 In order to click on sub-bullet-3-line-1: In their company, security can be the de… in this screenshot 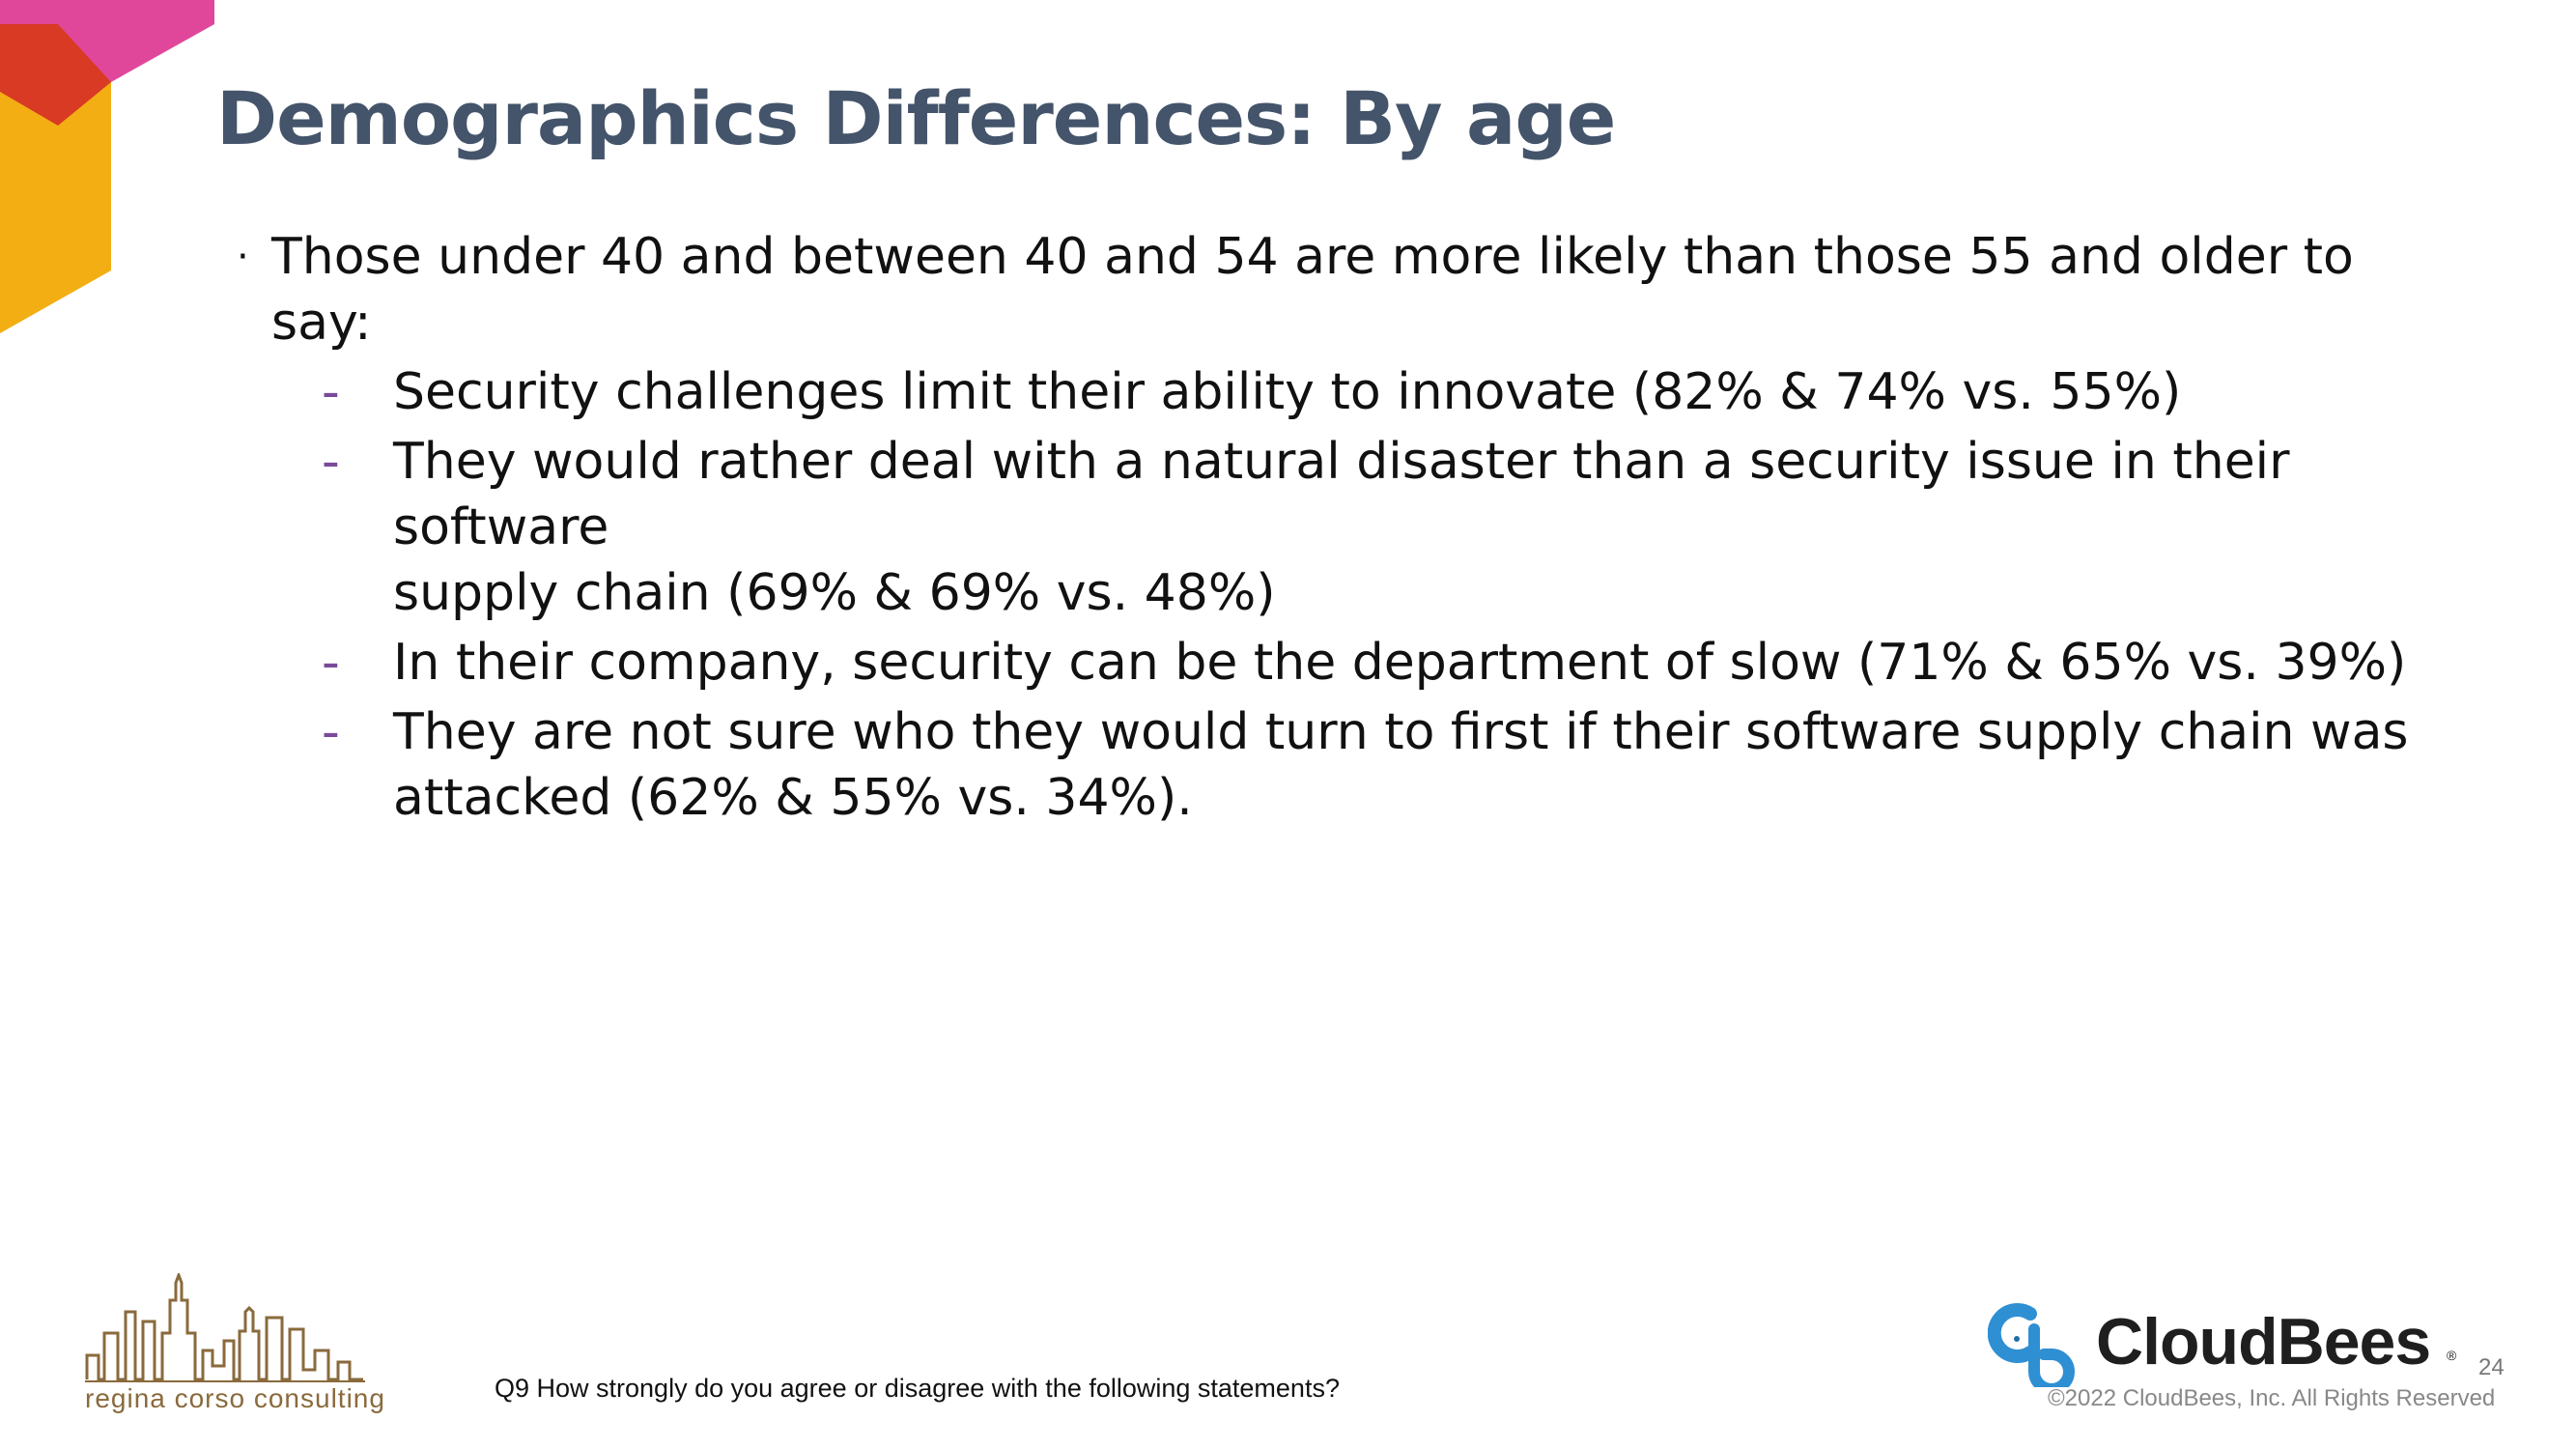, I will do `click(1400, 663)`.